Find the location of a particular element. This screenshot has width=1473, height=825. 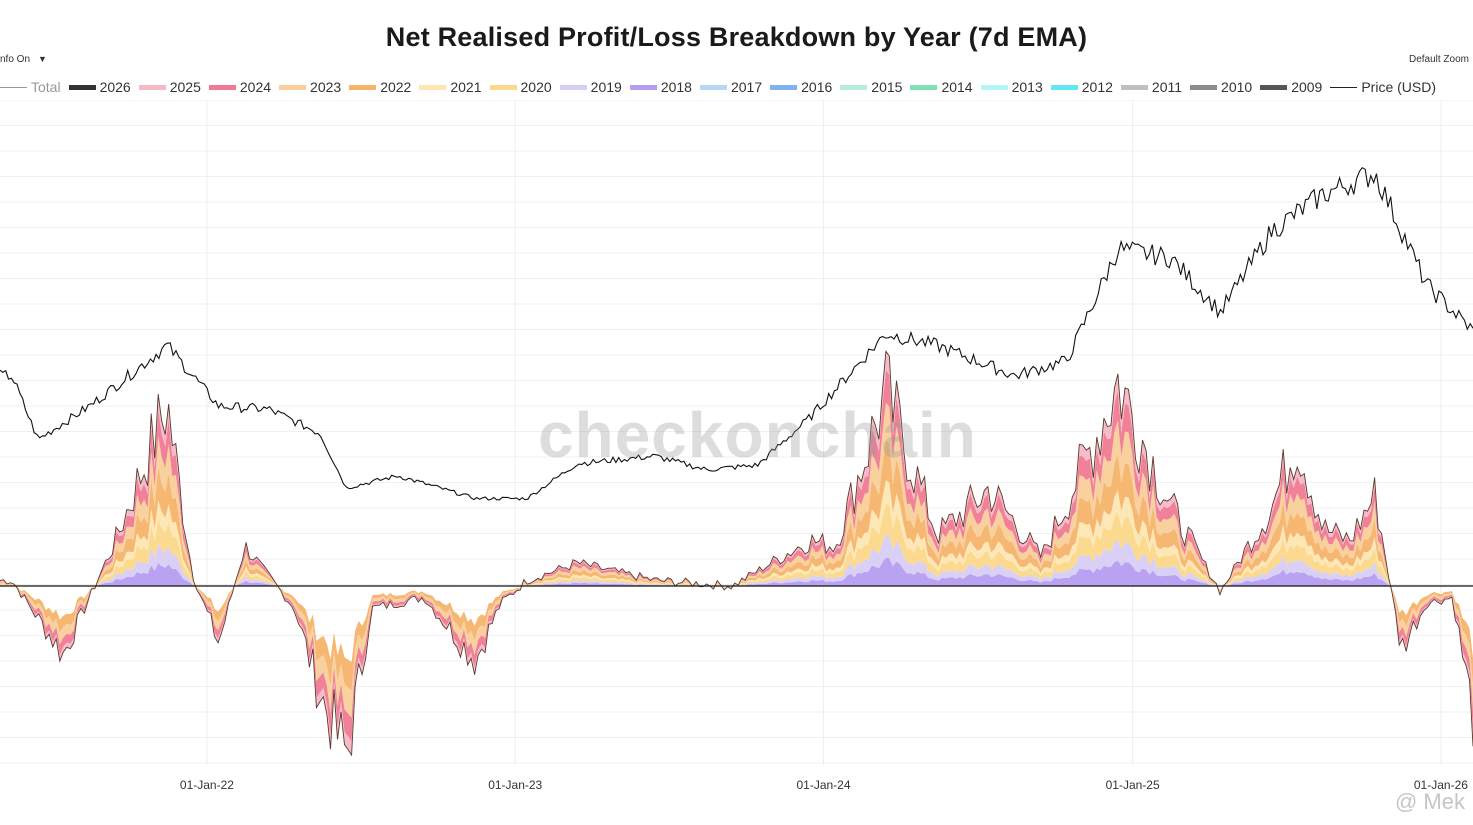

legend-item-2010: 2010 is located at coordinates (1221, 87).